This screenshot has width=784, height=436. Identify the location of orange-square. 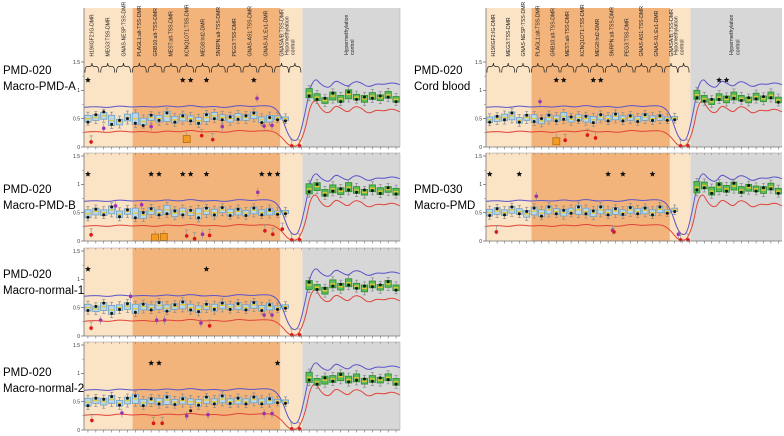
(186, 139).